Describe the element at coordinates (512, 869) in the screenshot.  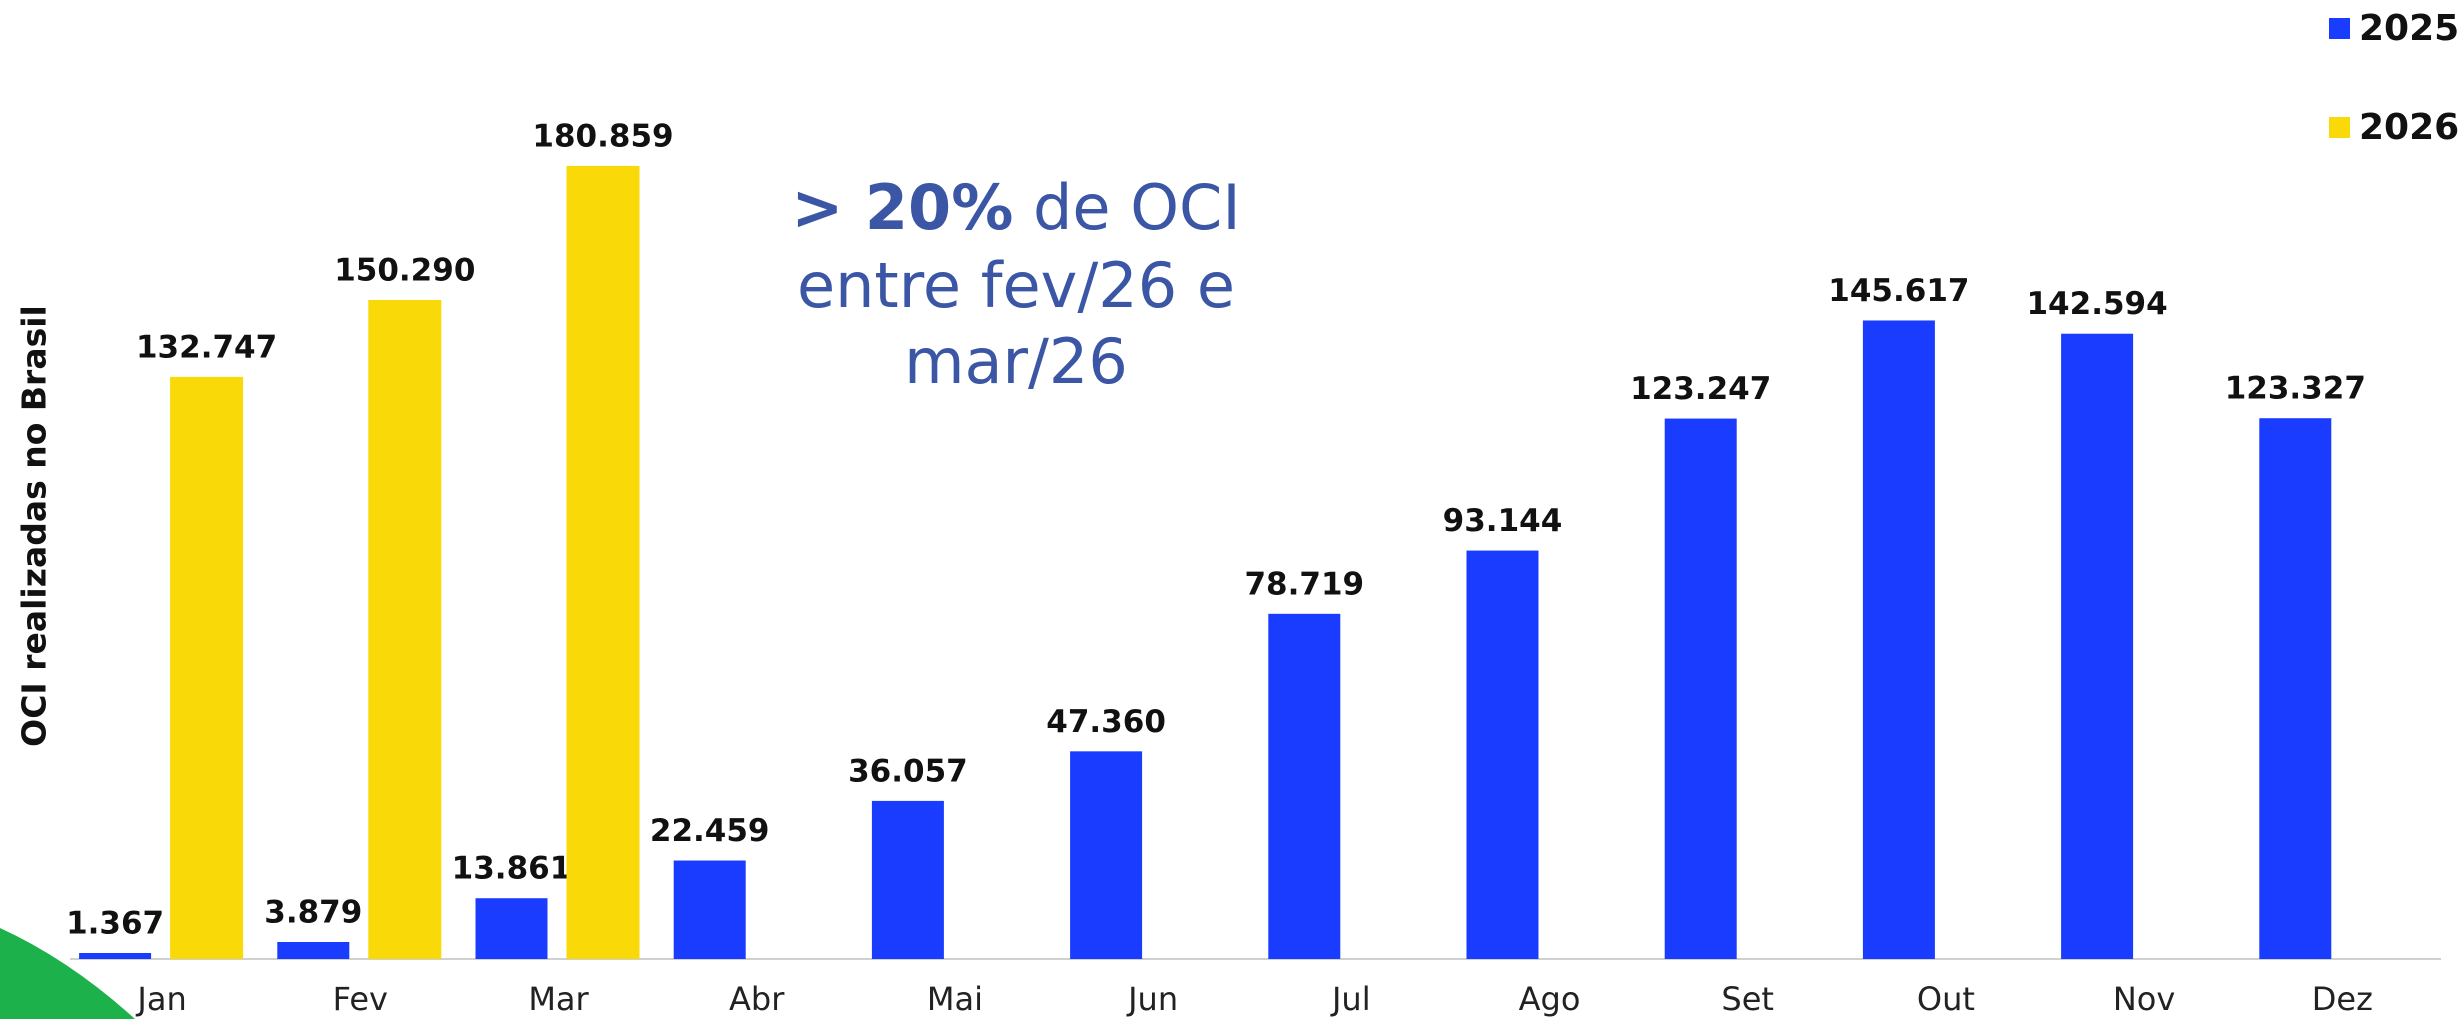
I see `data-label: 13.861` at that location.